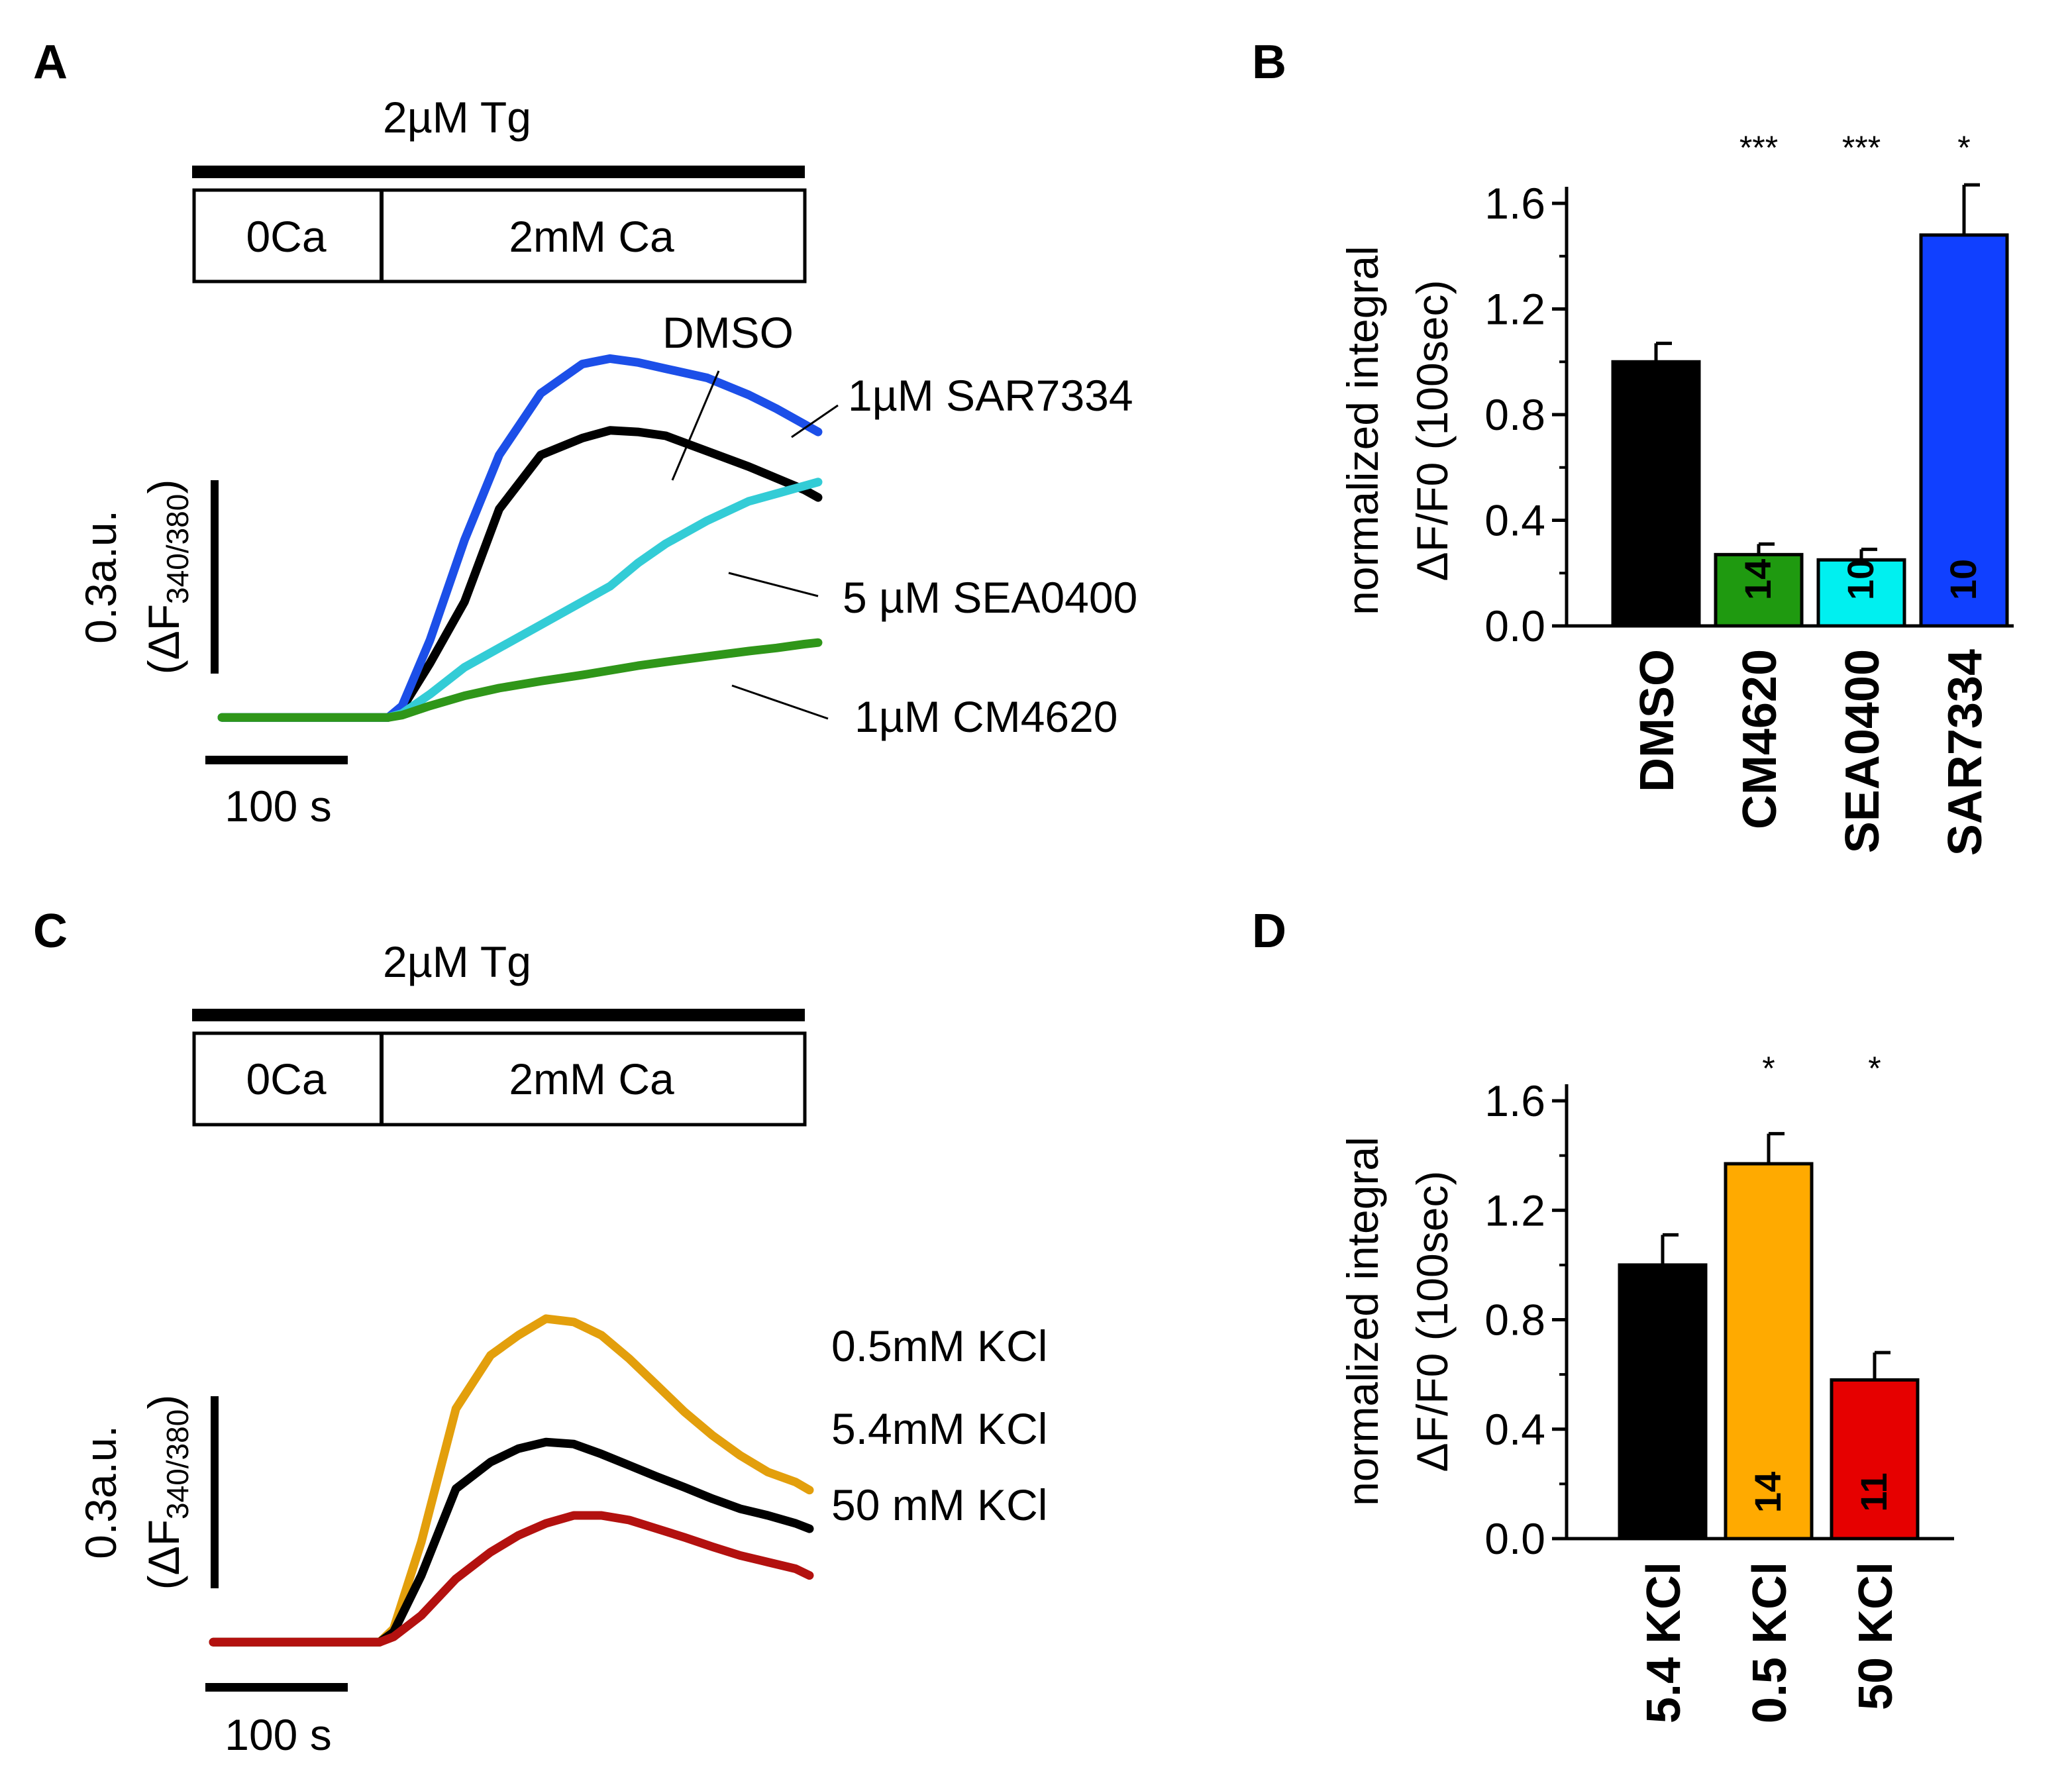  Describe the element at coordinates (1759, 147) in the screenshot. I see `significance-cm4620: ***` at that location.